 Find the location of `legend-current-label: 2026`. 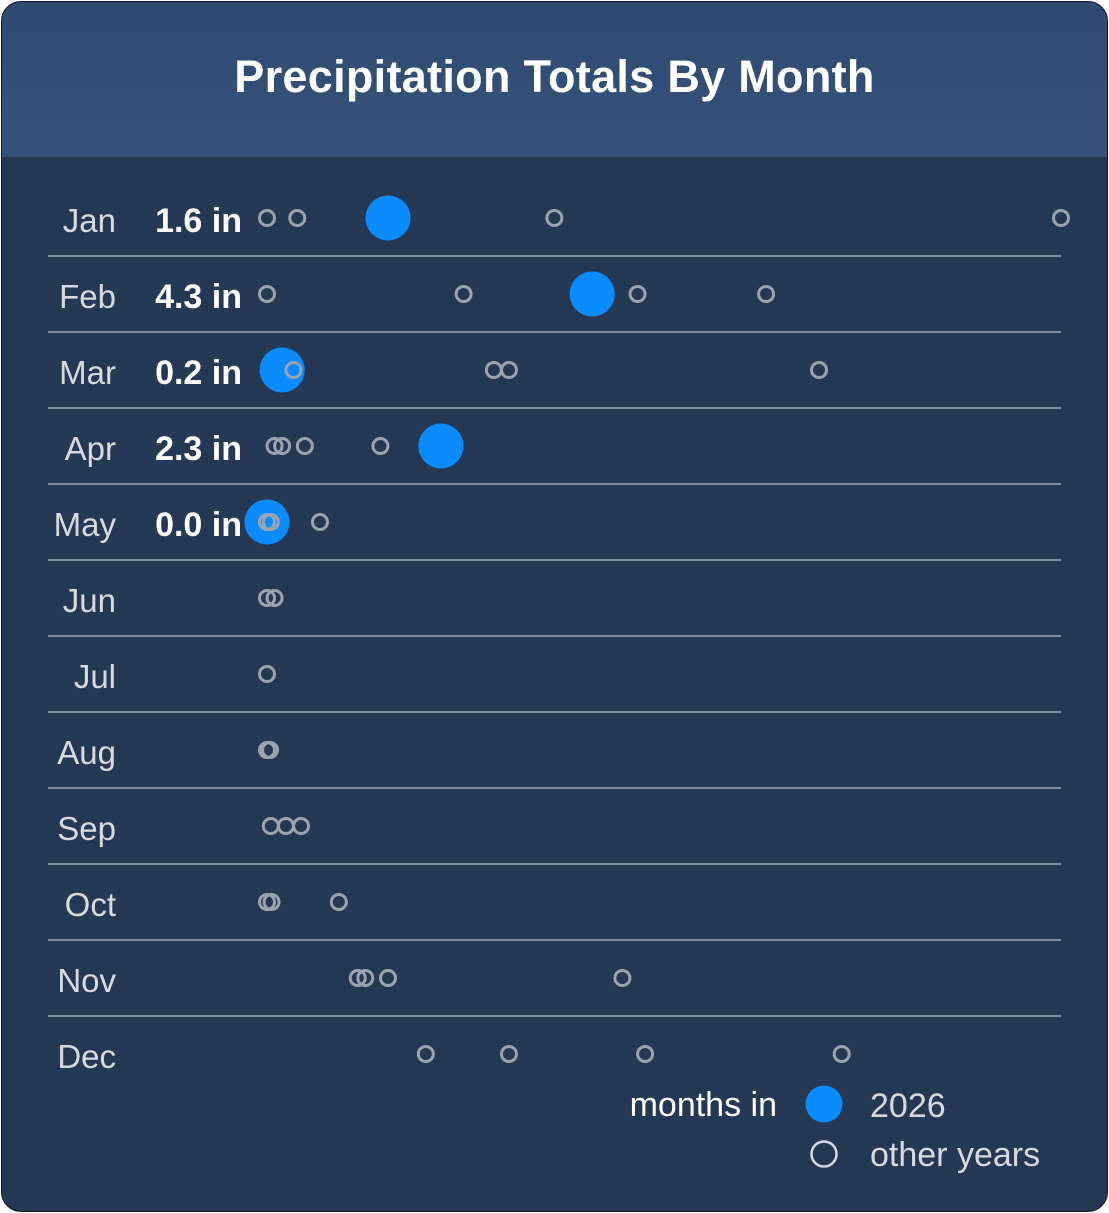

legend-current-label: 2026 is located at coordinates (908, 1106).